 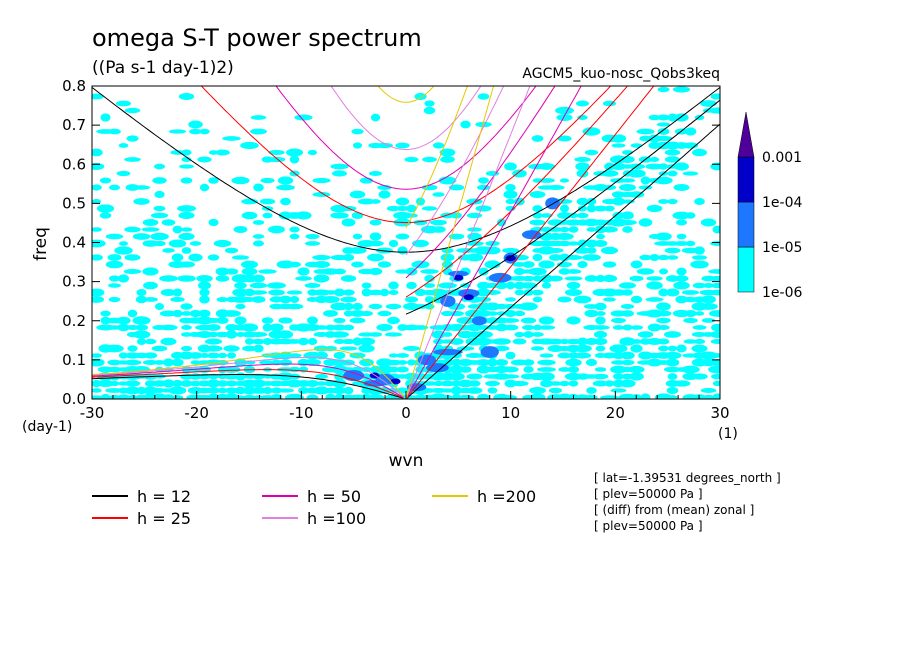 I want to click on eig-curve, so click(x=436, y=157).